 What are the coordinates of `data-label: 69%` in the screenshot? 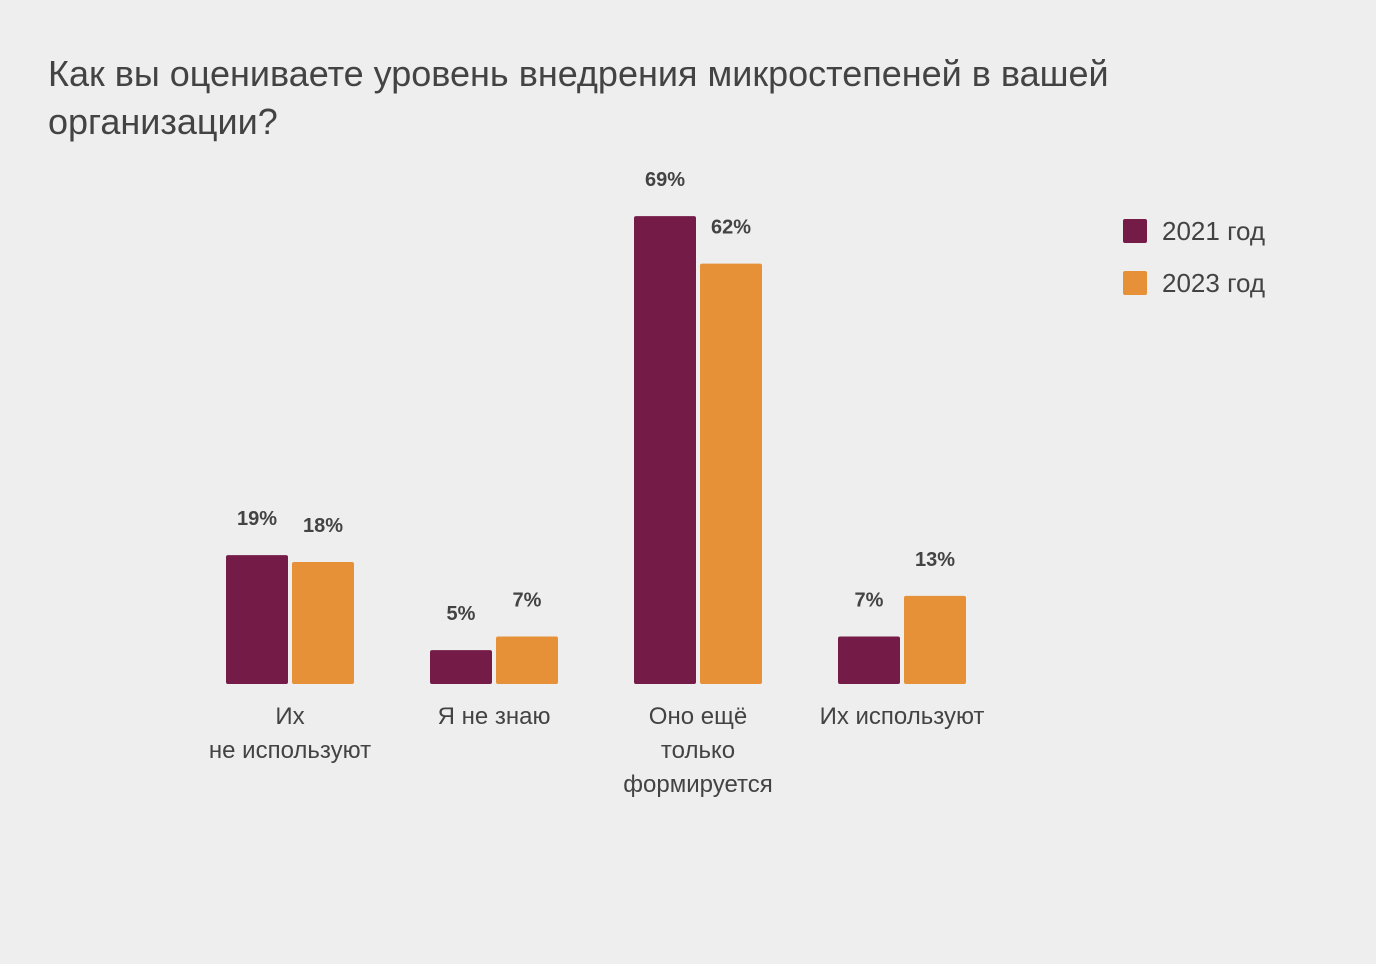 It's located at (665, 180).